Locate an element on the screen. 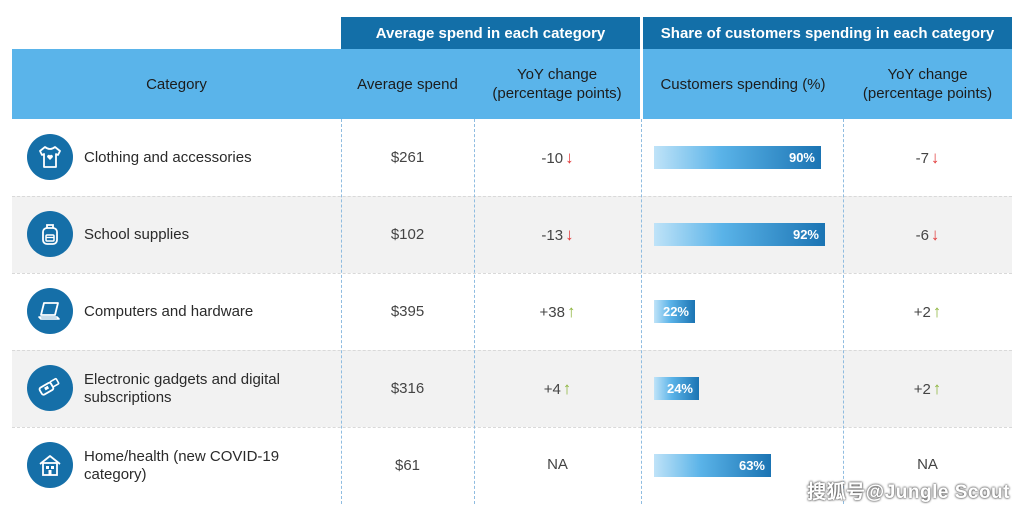 The image size is (1024, 514). yoy-share-change: -6 ↓ is located at coordinates (927, 235).